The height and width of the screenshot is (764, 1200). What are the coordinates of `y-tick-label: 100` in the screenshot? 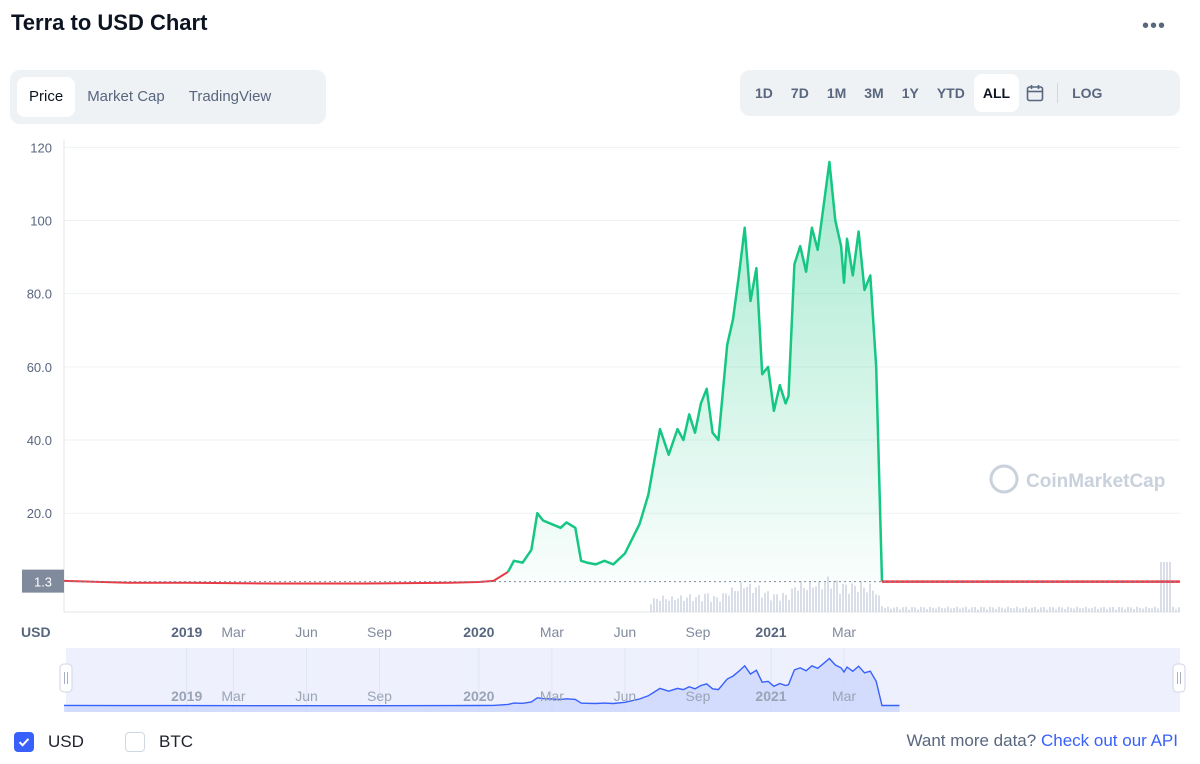 It's located at (41, 220).